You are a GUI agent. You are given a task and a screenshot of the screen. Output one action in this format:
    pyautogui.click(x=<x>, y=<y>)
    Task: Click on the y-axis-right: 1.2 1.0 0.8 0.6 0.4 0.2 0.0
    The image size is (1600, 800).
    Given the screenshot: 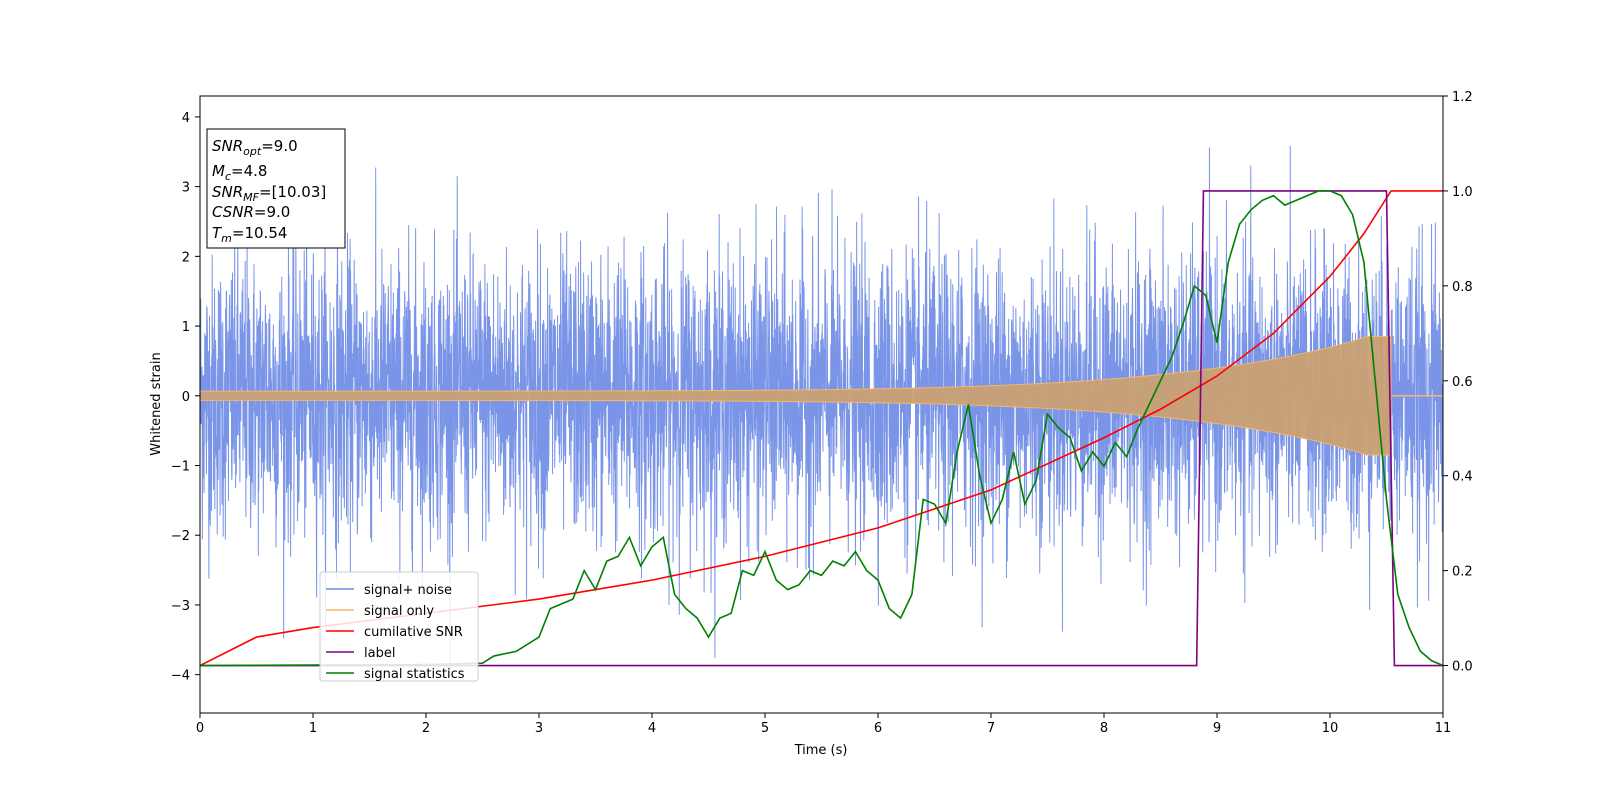 What is the action you would take?
    pyautogui.click(x=1458, y=382)
    